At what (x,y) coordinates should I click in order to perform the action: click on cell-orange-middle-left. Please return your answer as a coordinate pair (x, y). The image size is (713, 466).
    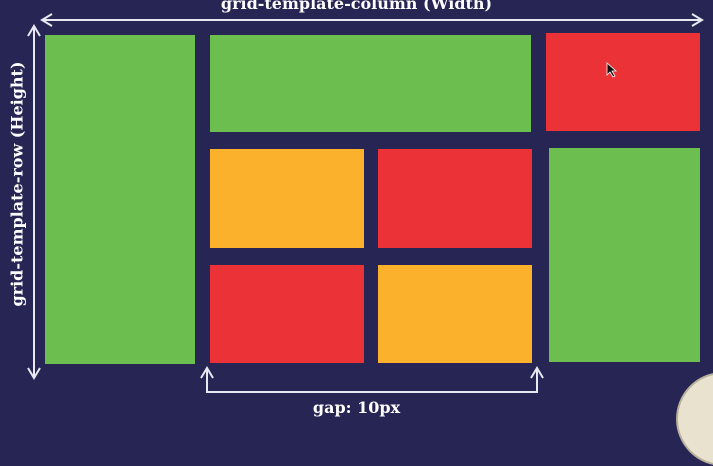
    Looking at the image, I should click on (287, 198).